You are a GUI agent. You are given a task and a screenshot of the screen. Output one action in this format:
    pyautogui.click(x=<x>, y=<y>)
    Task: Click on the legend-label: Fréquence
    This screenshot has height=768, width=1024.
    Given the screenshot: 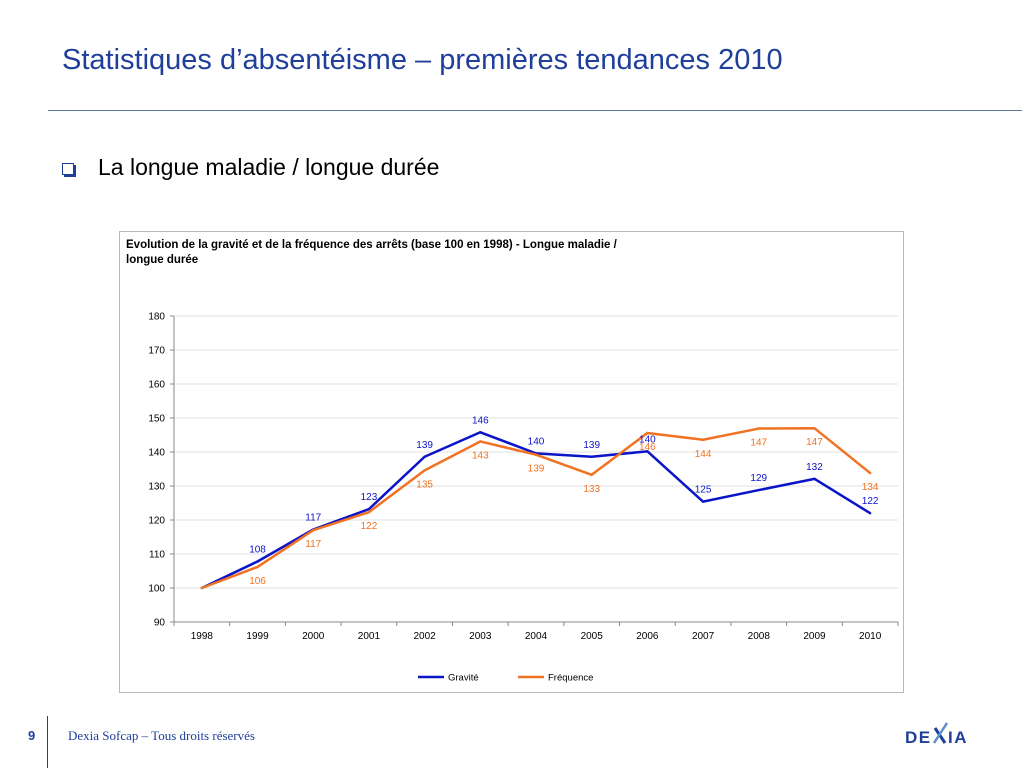 What is the action you would take?
    pyautogui.click(x=570, y=678)
    